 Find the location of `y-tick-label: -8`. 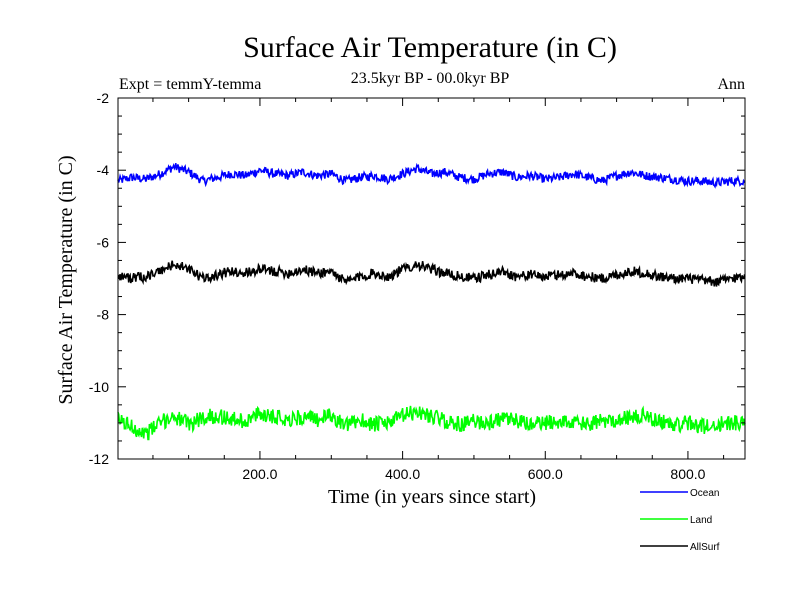

y-tick-label: -8 is located at coordinates (103, 315).